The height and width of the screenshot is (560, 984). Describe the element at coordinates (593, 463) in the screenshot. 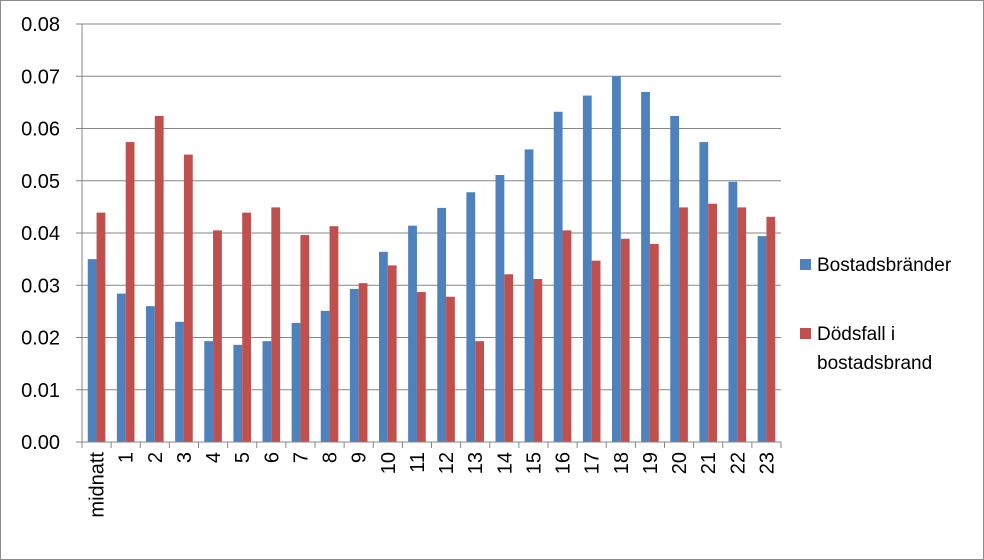

I see `x-tick-label: 17` at that location.